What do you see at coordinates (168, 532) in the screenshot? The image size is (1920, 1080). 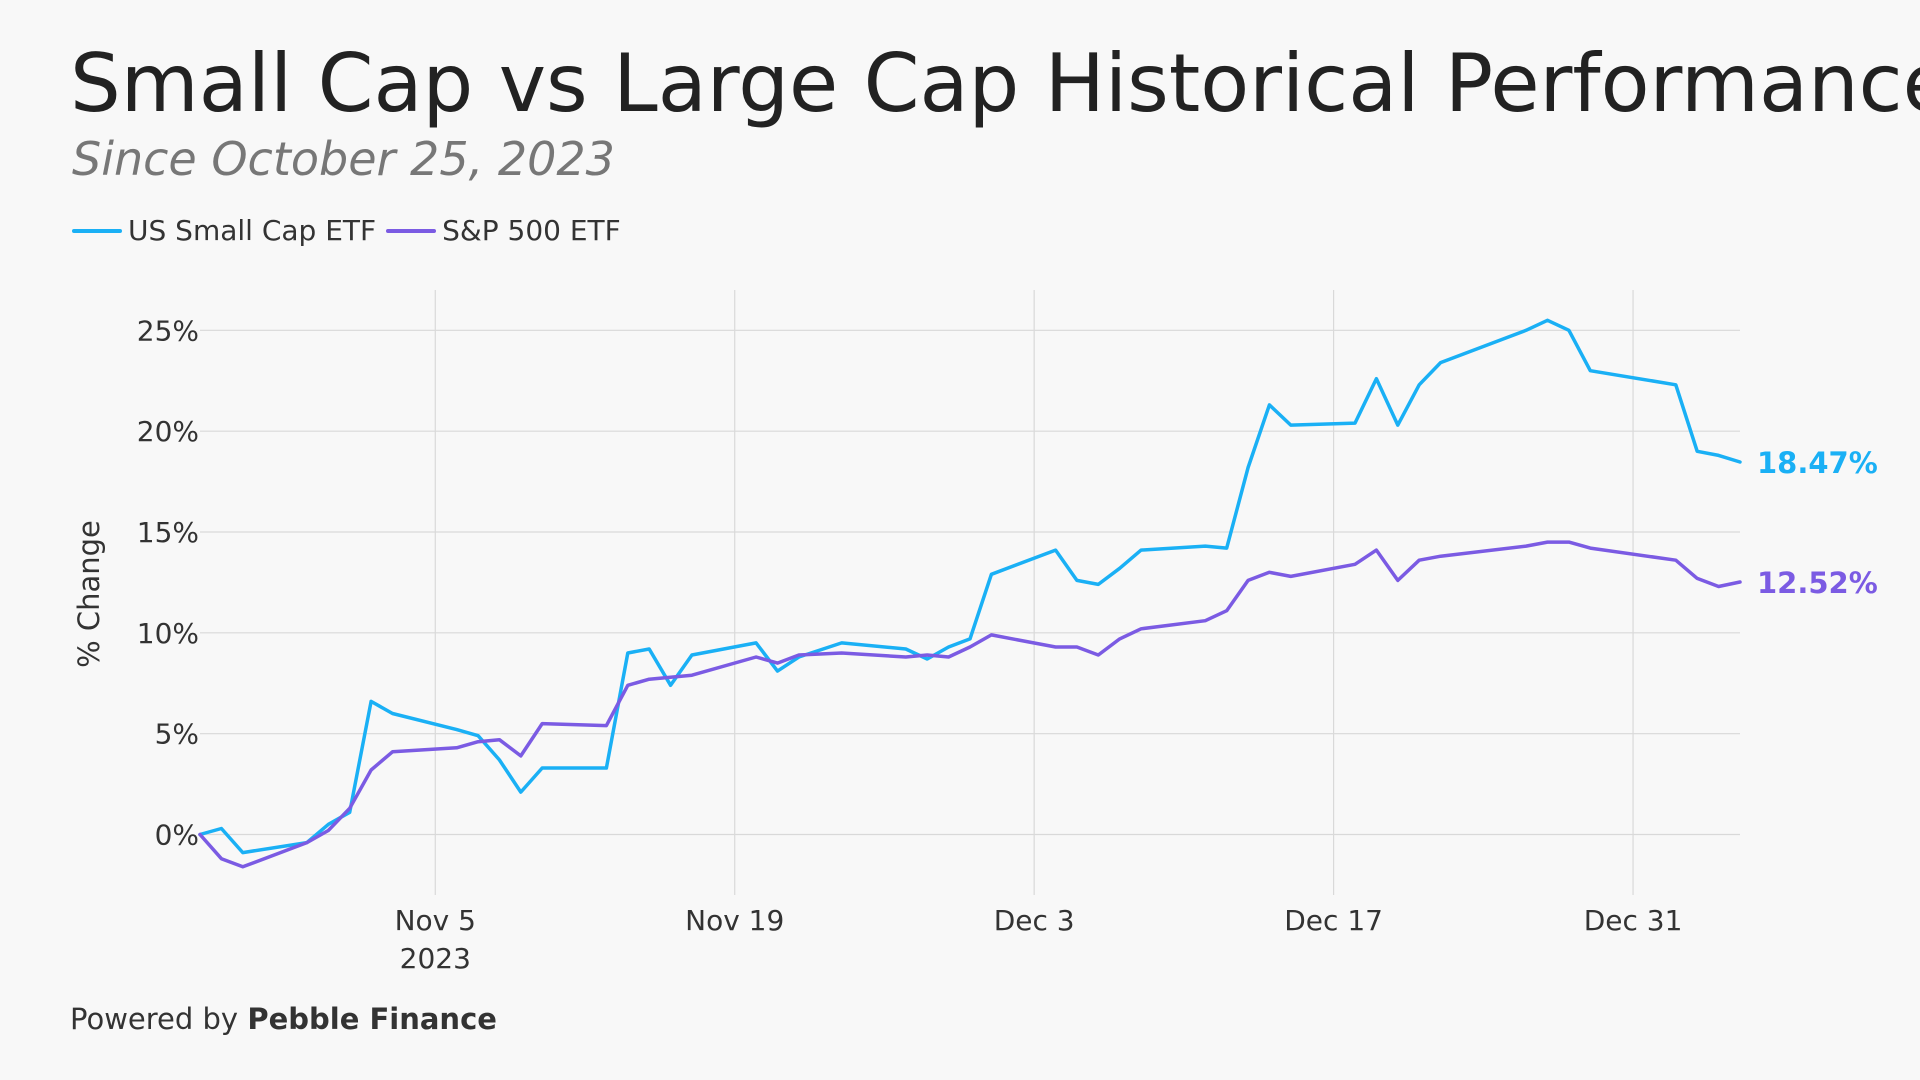 I see `y-tick-label: 15%` at bounding box center [168, 532].